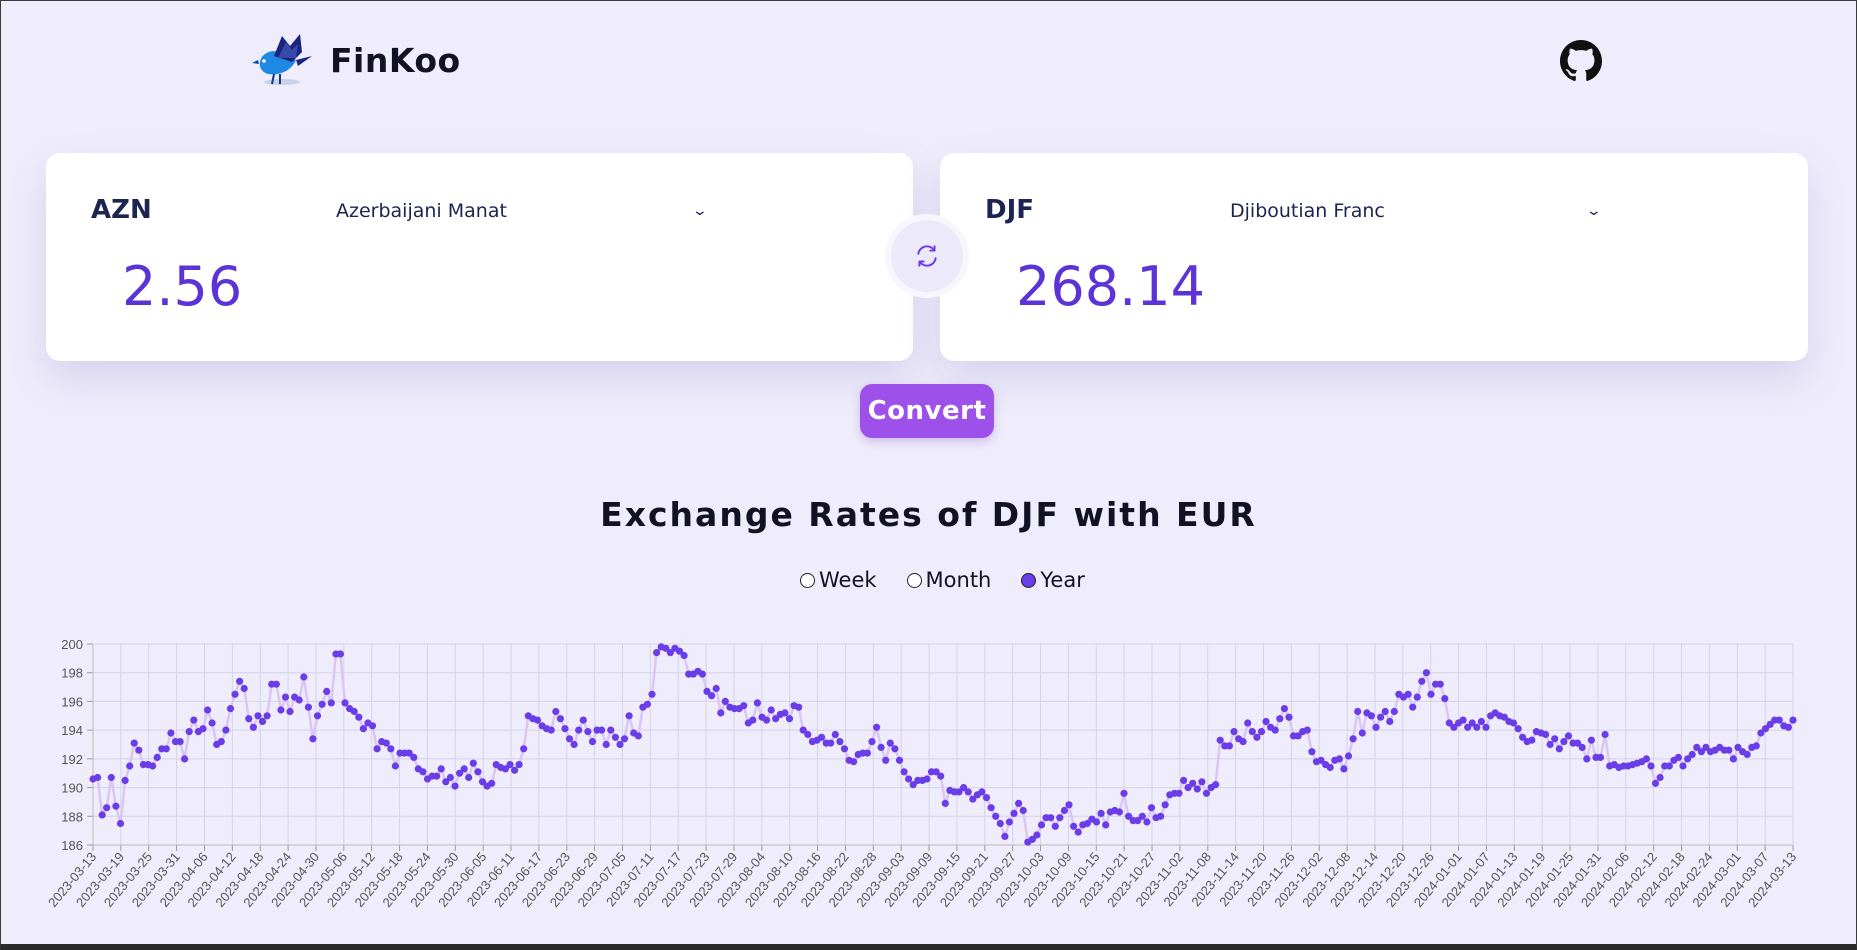 This screenshot has width=1857, height=950. What do you see at coordinates (522, 211) in the screenshot?
I see `from-currency-select: Azerbaijani Manat ⌄` at bounding box center [522, 211].